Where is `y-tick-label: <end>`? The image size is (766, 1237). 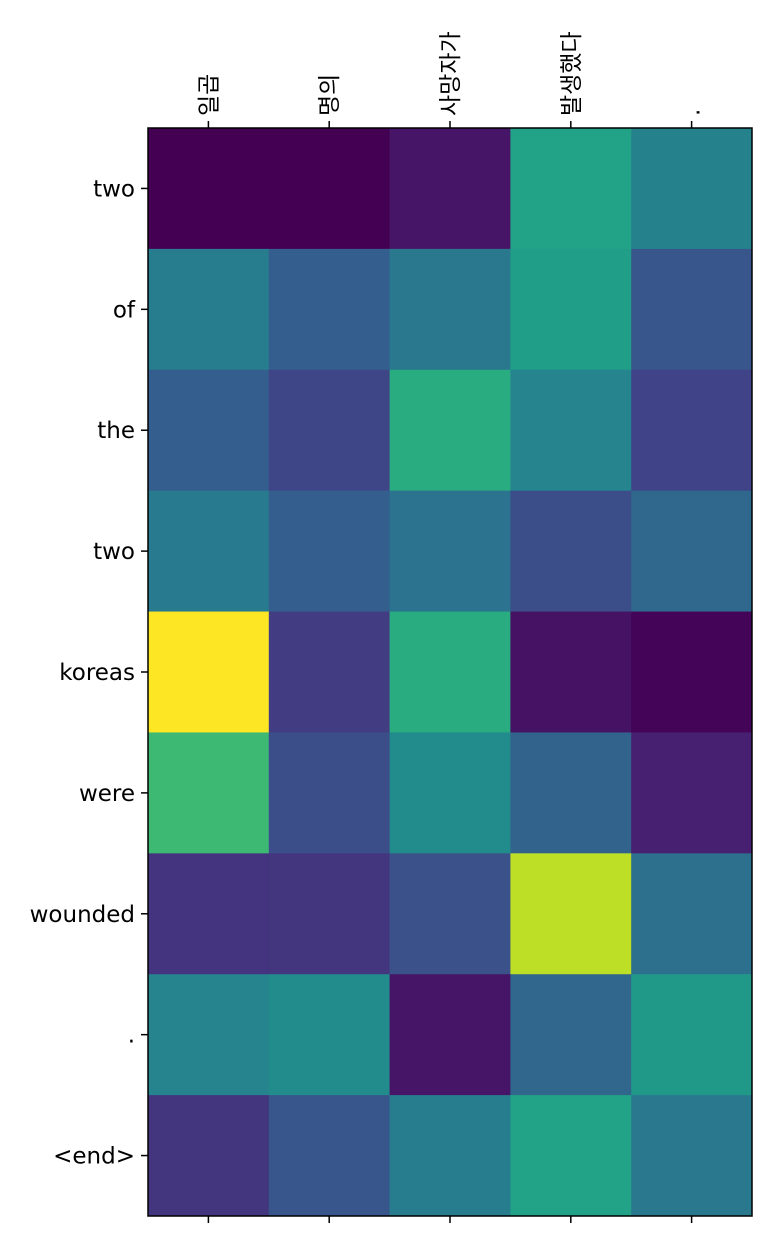 y-tick-label: <end> is located at coordinates (94, 1157).